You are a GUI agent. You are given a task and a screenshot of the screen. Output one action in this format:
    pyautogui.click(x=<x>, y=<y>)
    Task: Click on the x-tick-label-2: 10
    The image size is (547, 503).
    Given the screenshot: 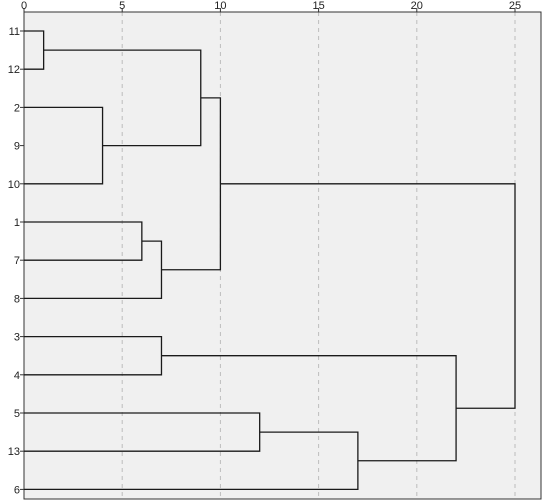 What is the action you would take?
    pyautogui.click(x=220, y=6)
    